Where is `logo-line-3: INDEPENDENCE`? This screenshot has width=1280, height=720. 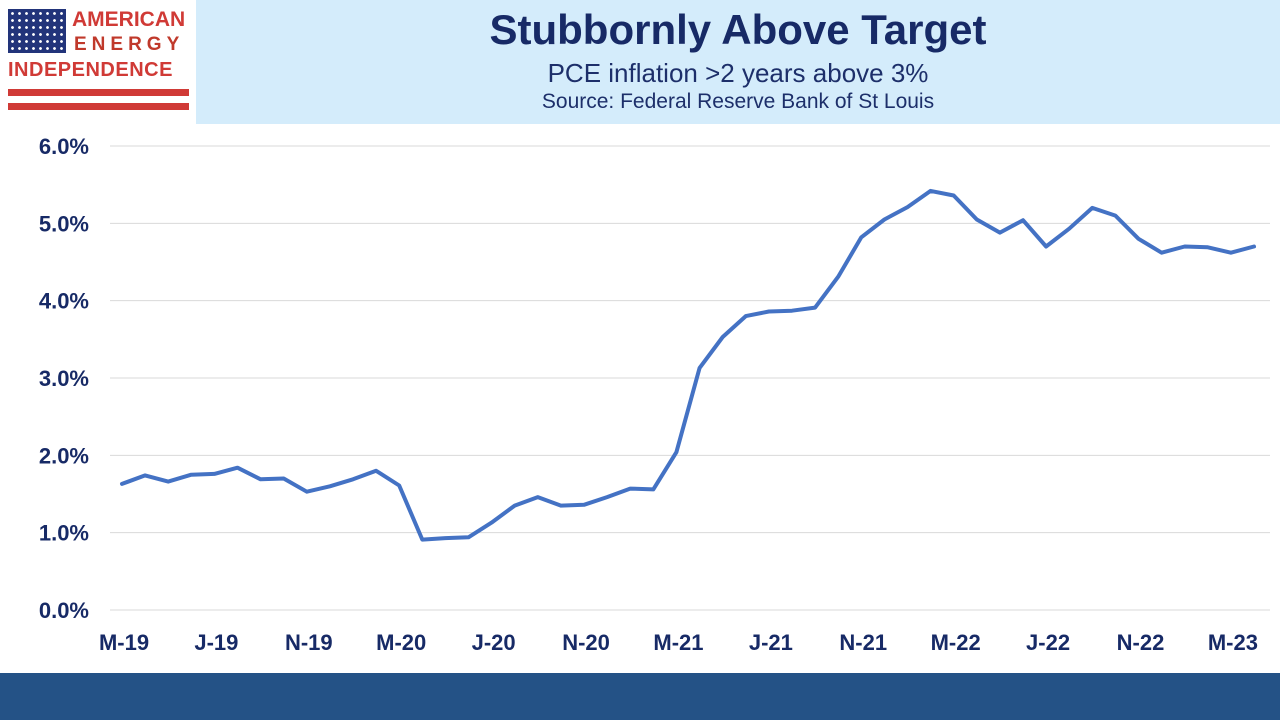
logo-line-3: INDEPENDENCE is located at coordinates (90, 70).